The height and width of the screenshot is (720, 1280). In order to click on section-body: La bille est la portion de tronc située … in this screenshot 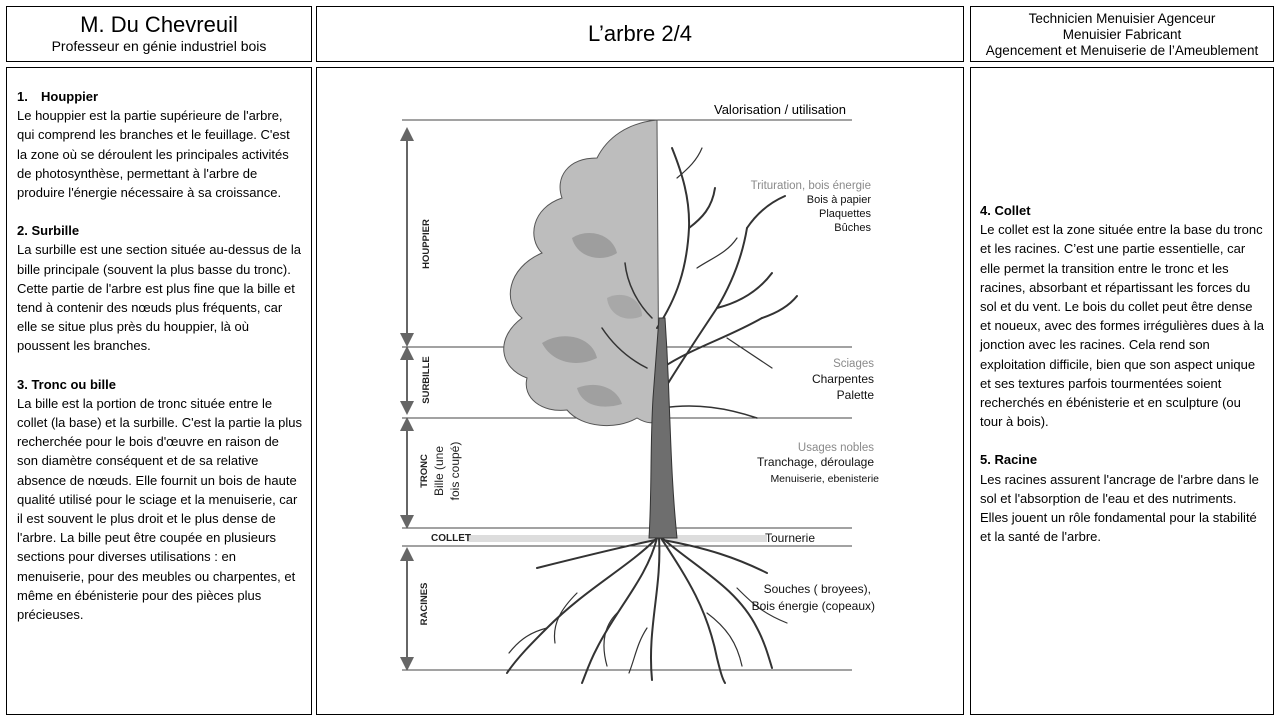, I will do `click(160, 509)`.